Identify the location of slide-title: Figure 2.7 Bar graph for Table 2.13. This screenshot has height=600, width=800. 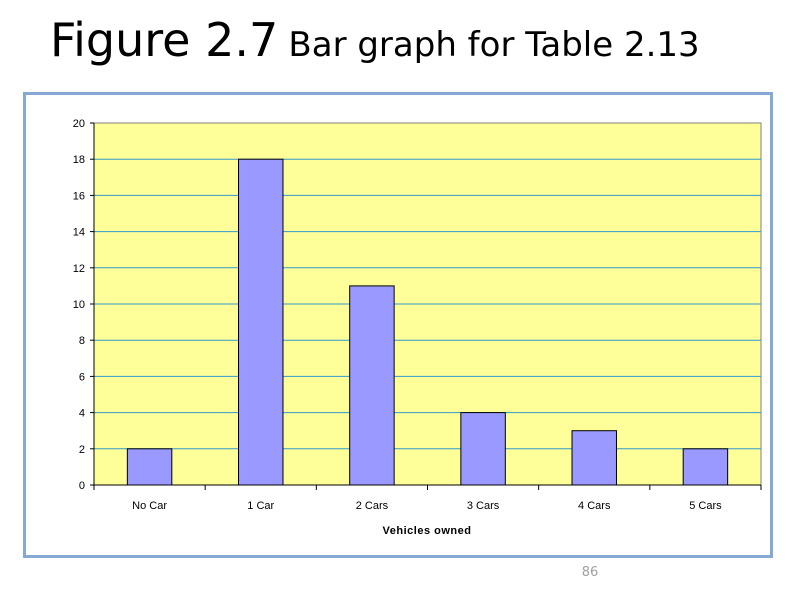
(410, 42).